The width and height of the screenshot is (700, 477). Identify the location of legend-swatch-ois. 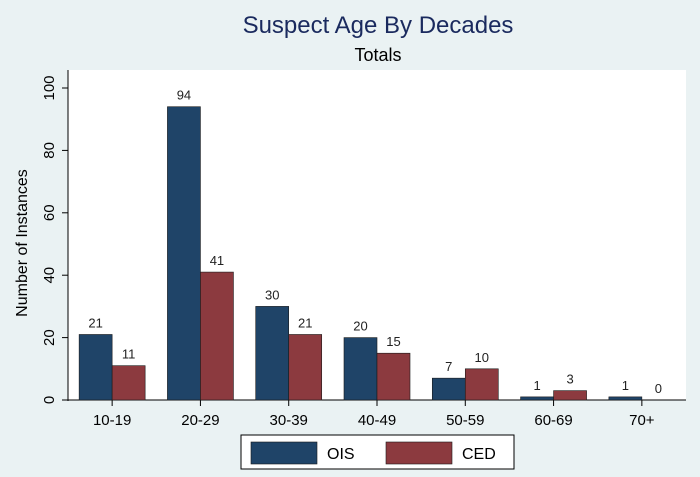
(284, 453).